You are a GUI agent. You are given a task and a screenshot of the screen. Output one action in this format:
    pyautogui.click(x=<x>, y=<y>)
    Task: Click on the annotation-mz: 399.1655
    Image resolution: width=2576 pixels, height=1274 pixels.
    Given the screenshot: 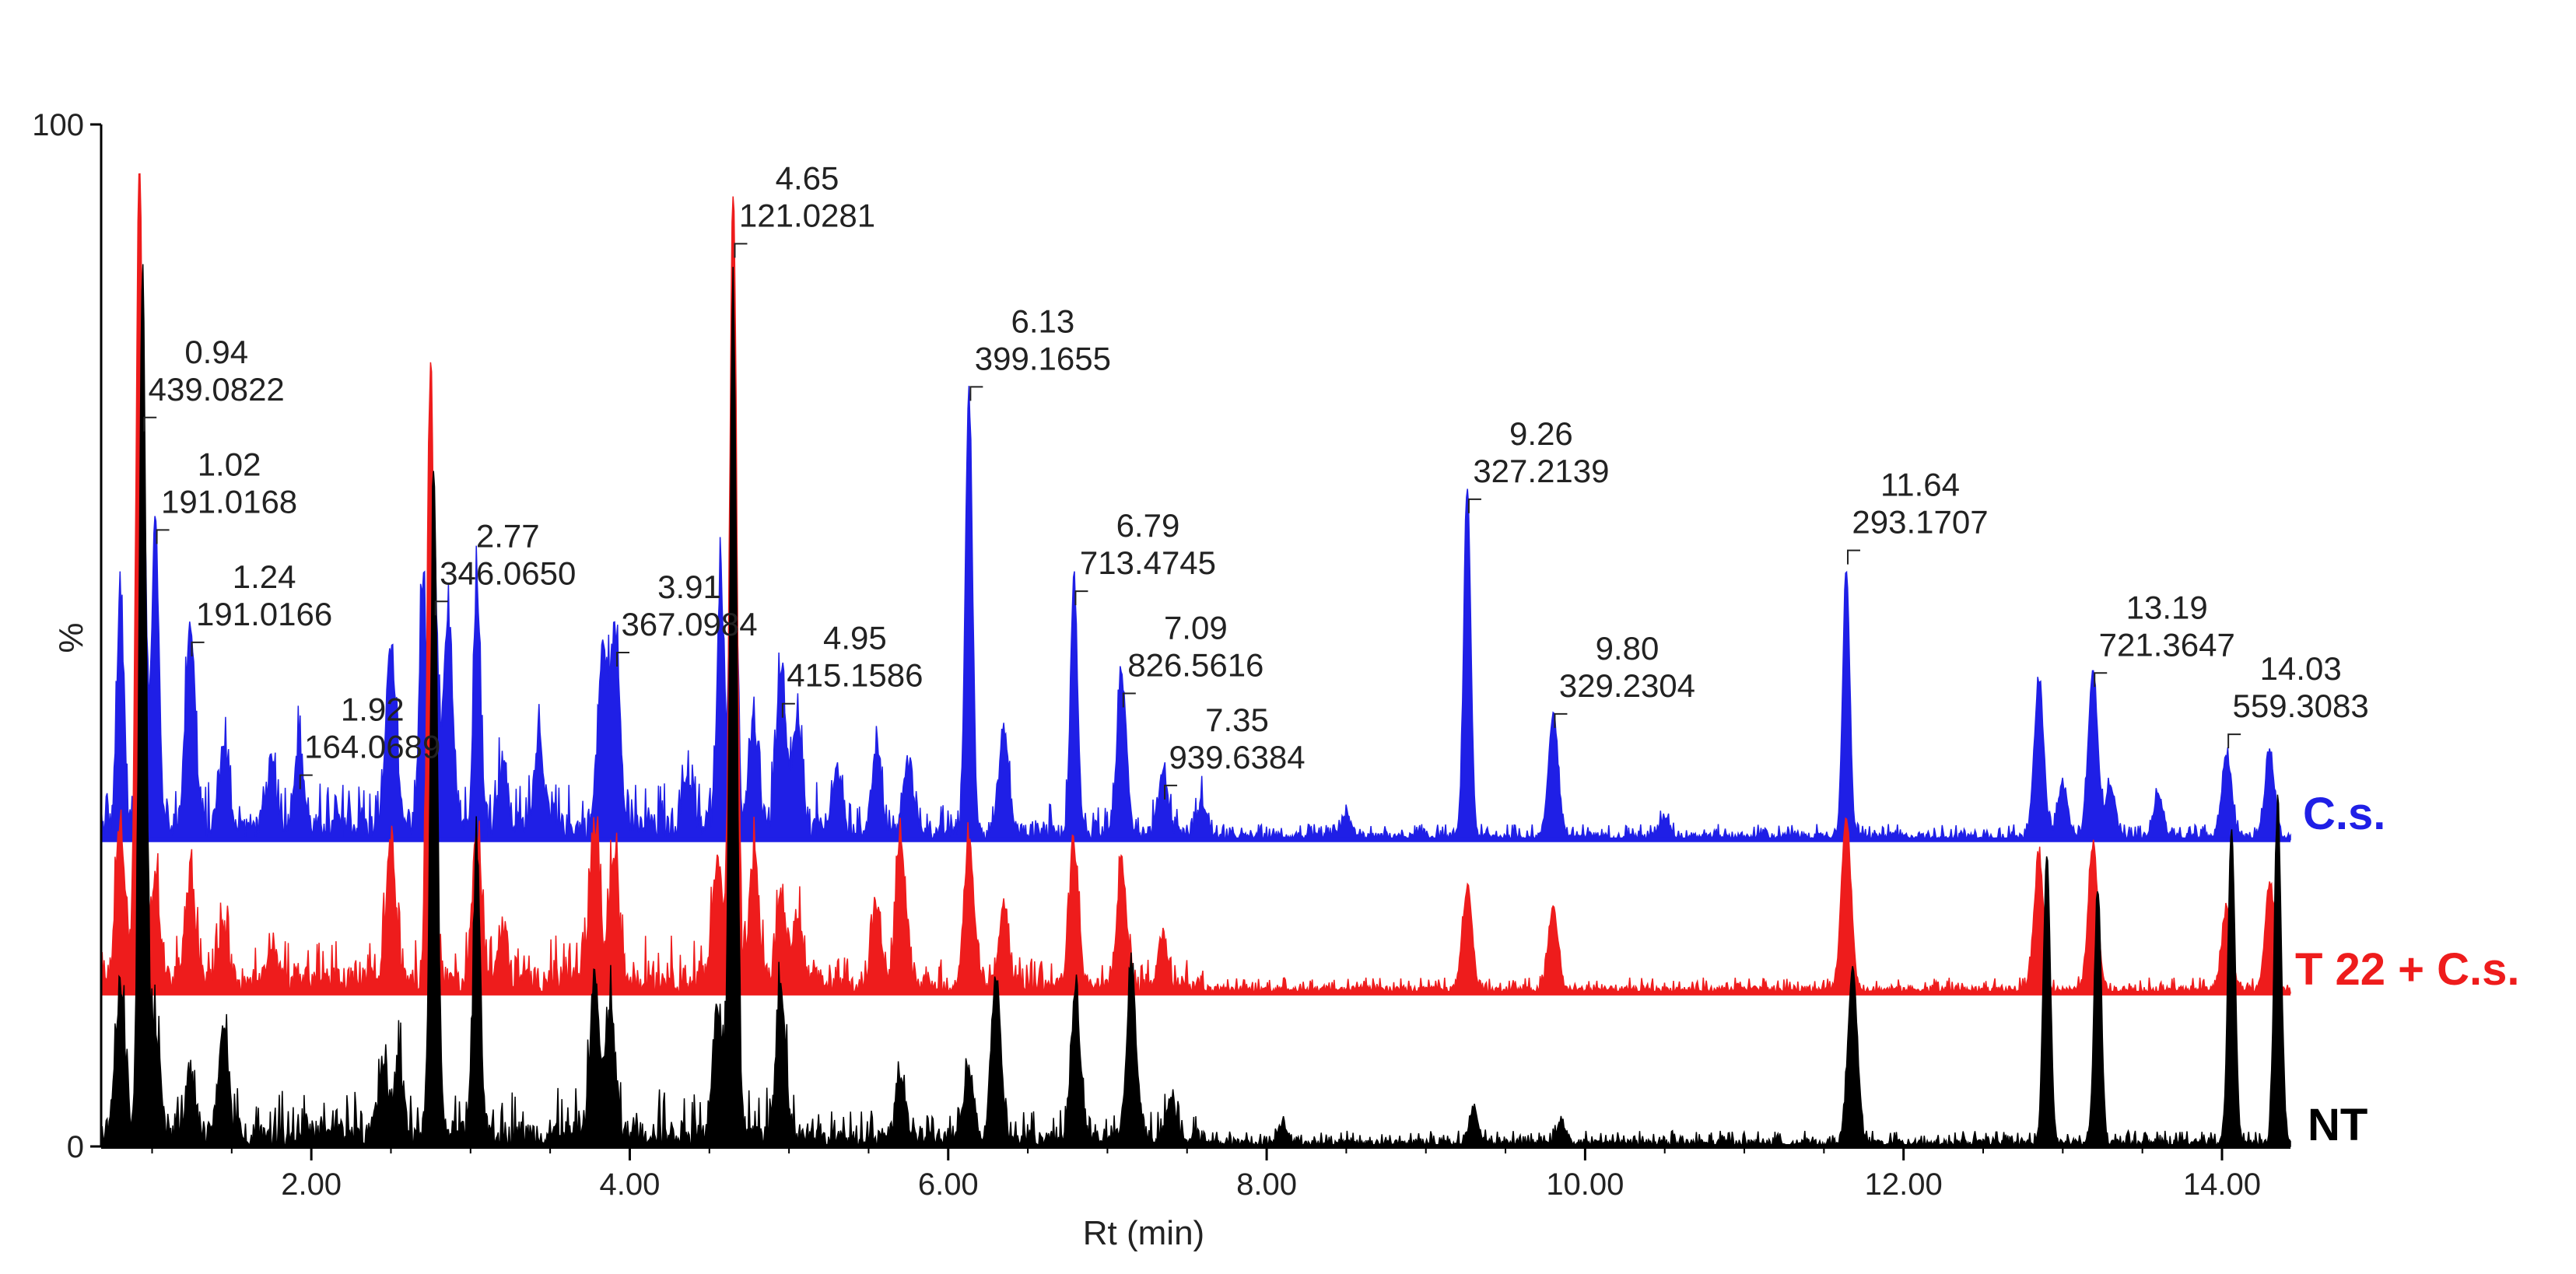 What is the action you would take?
    pyautogui.click(x=1043, y=358)
    